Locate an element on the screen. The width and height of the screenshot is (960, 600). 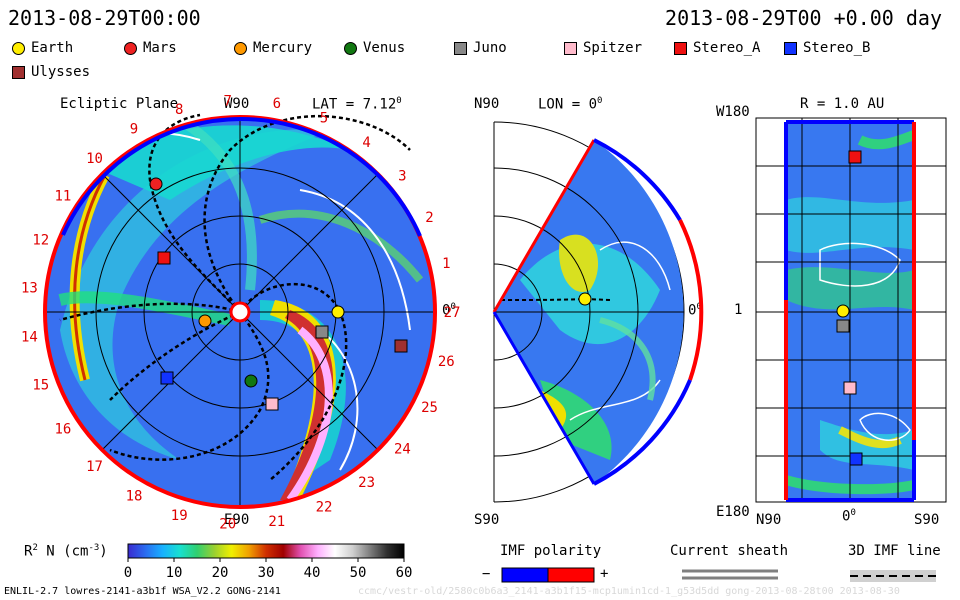
hour-label: 24 is located at coordinates (402, 449).